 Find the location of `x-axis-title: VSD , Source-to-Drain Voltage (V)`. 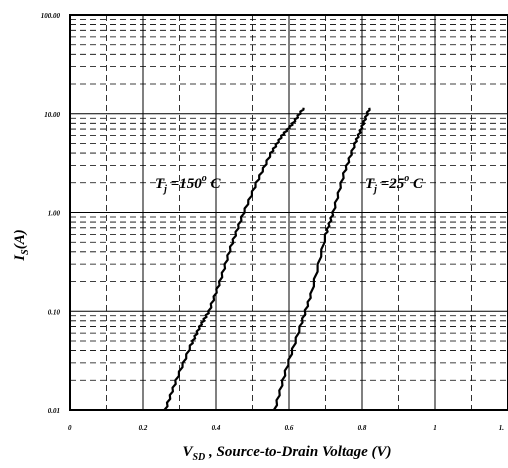

x-axis-title: VSD , Source-to-Drain Voltage (V) is located at coordinates (286, 453).